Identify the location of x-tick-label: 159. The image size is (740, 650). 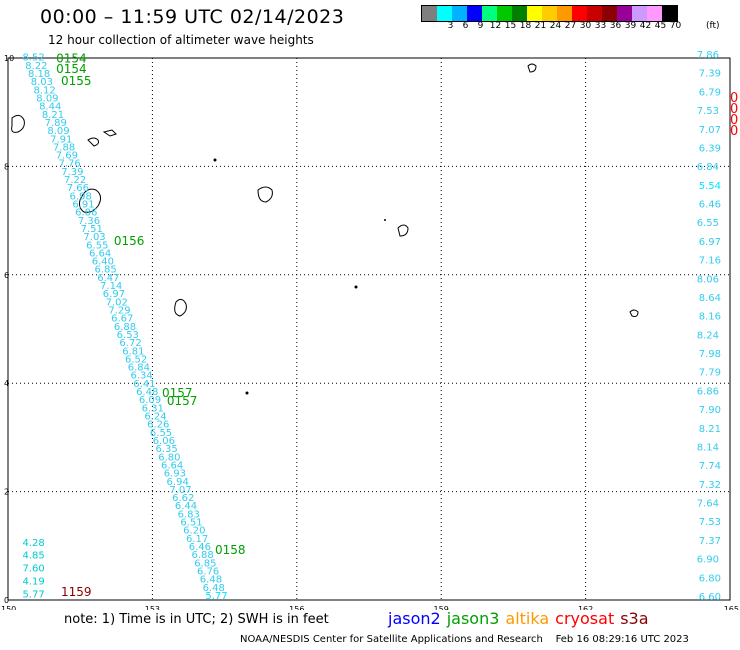
(441, 607).